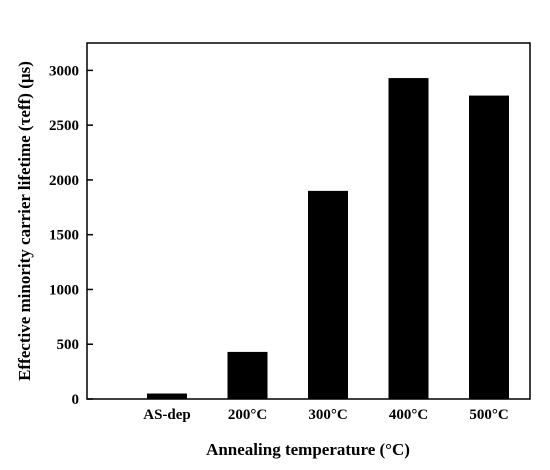  What do you see at coordinates (167, 415) in the screenshot?
I see `x-tick-label: AS-dep` at bounding box center [167, 415].